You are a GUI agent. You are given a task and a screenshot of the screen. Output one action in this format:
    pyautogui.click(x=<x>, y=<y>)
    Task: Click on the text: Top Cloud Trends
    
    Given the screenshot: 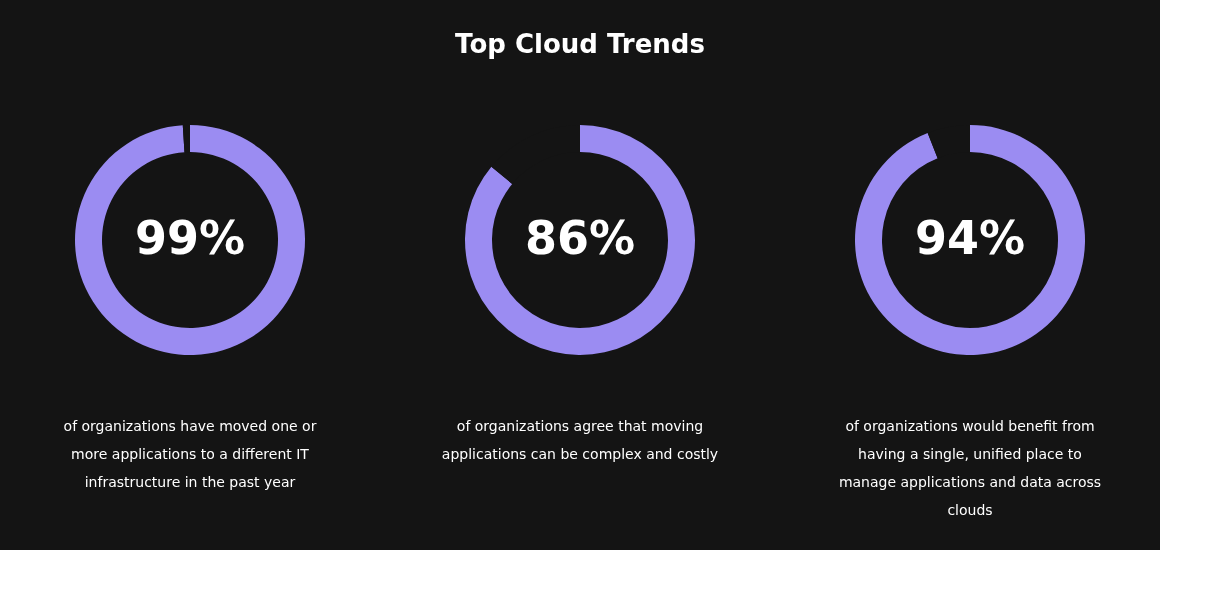 What is the action you would take?
    pyautogui.click(x=580, y=44)
    